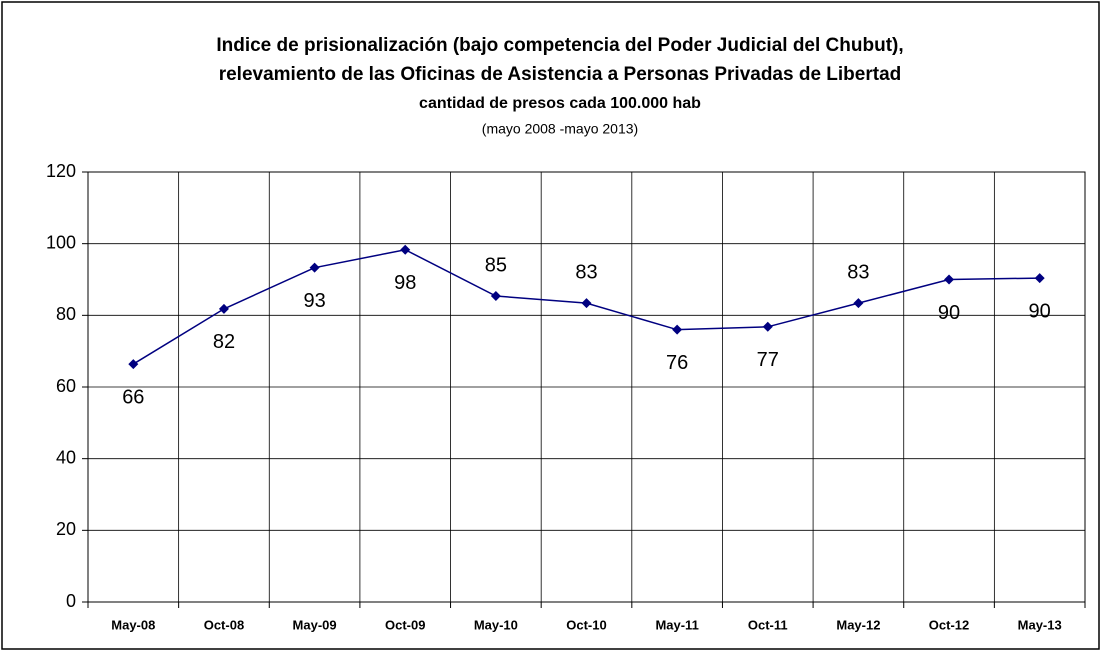 The width and height of the screenshot is (1103, 653). What do you see at coordinates (66, 386) in the screenshot?
I see `y-tick-label: 60` at bounding box center [66, 386].